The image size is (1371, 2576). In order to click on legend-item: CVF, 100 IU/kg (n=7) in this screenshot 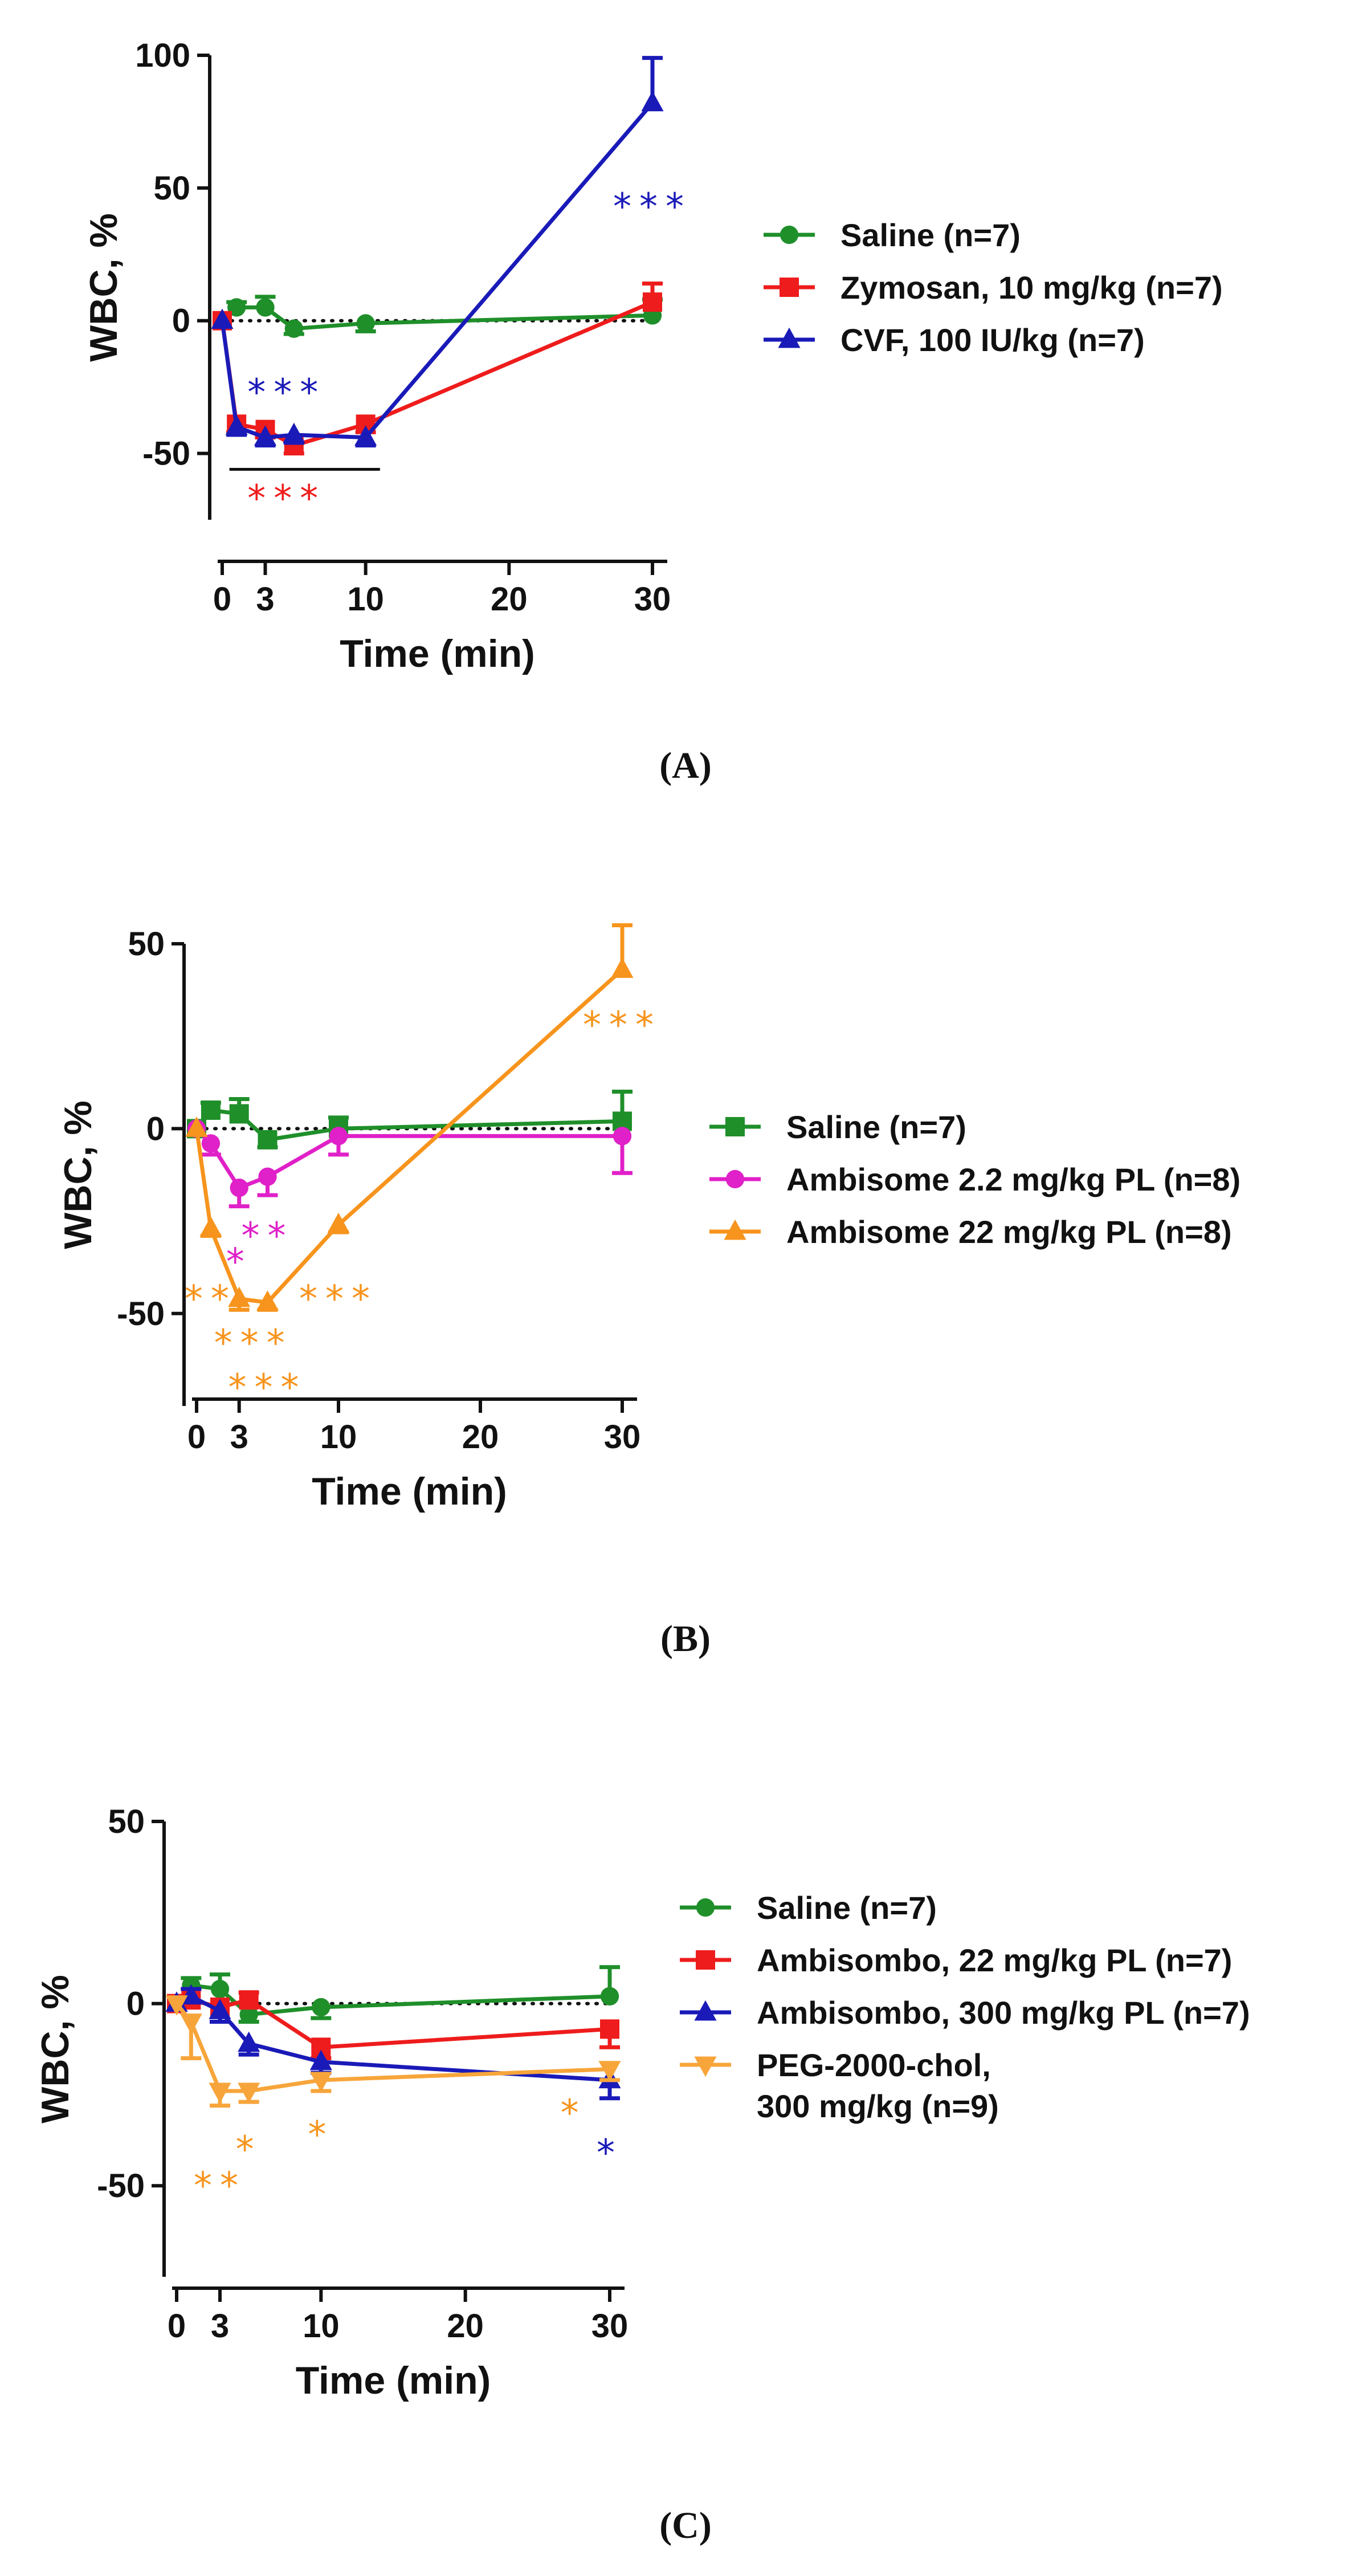, I will do `click(954, 340)`.